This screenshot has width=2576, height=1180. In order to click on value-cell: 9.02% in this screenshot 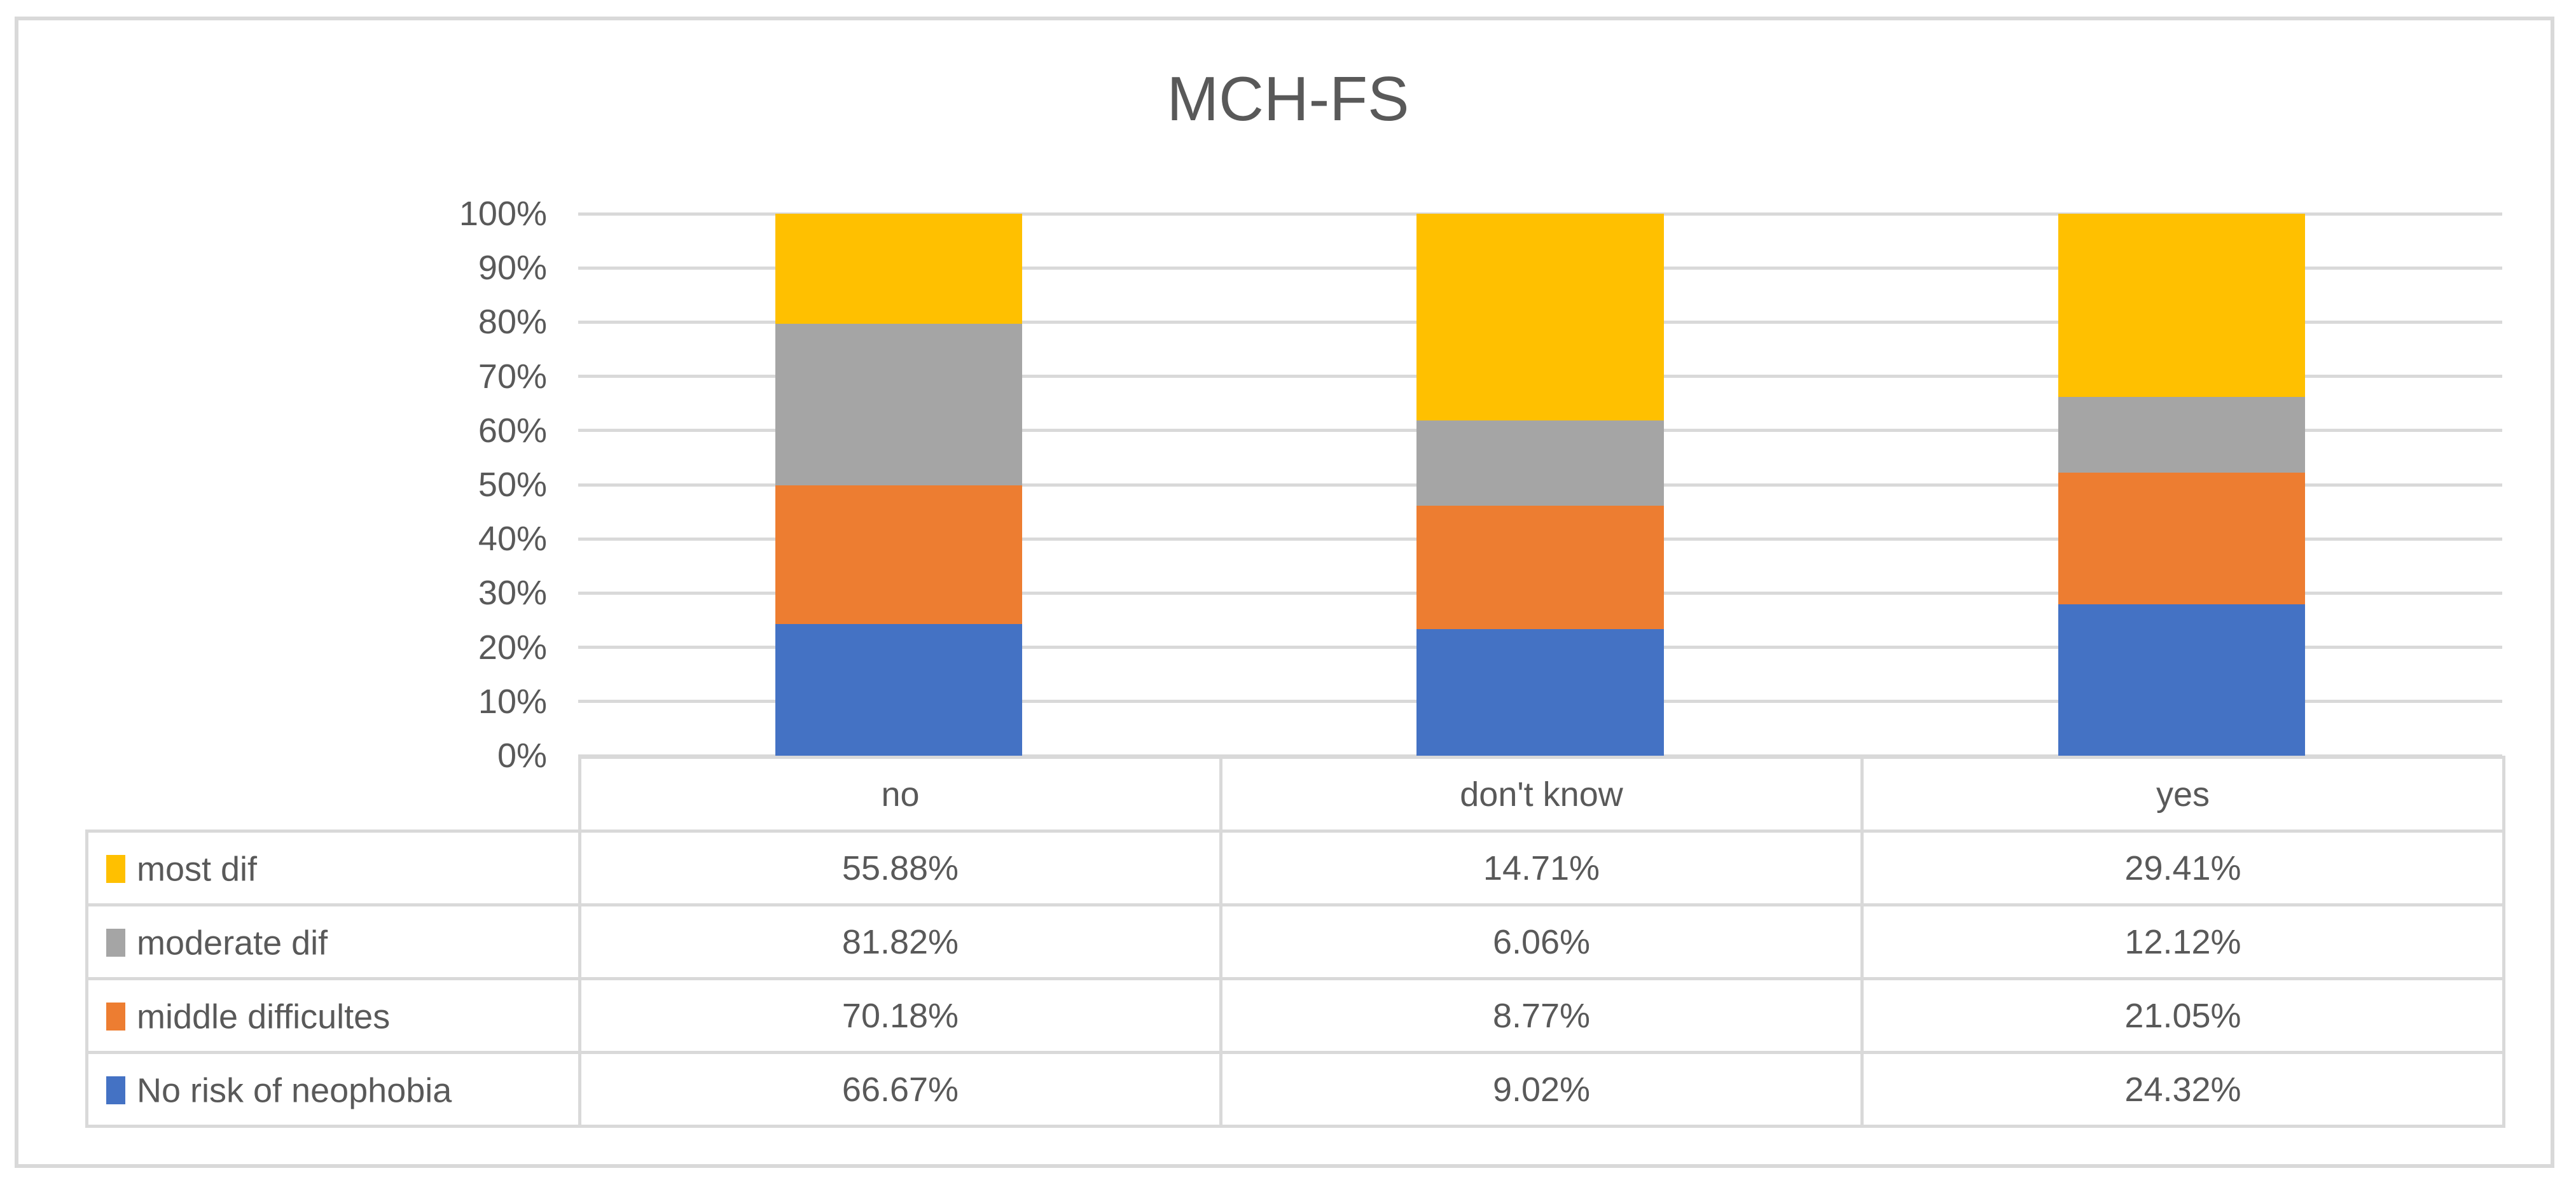, I will do `click(1541, 1089)`.